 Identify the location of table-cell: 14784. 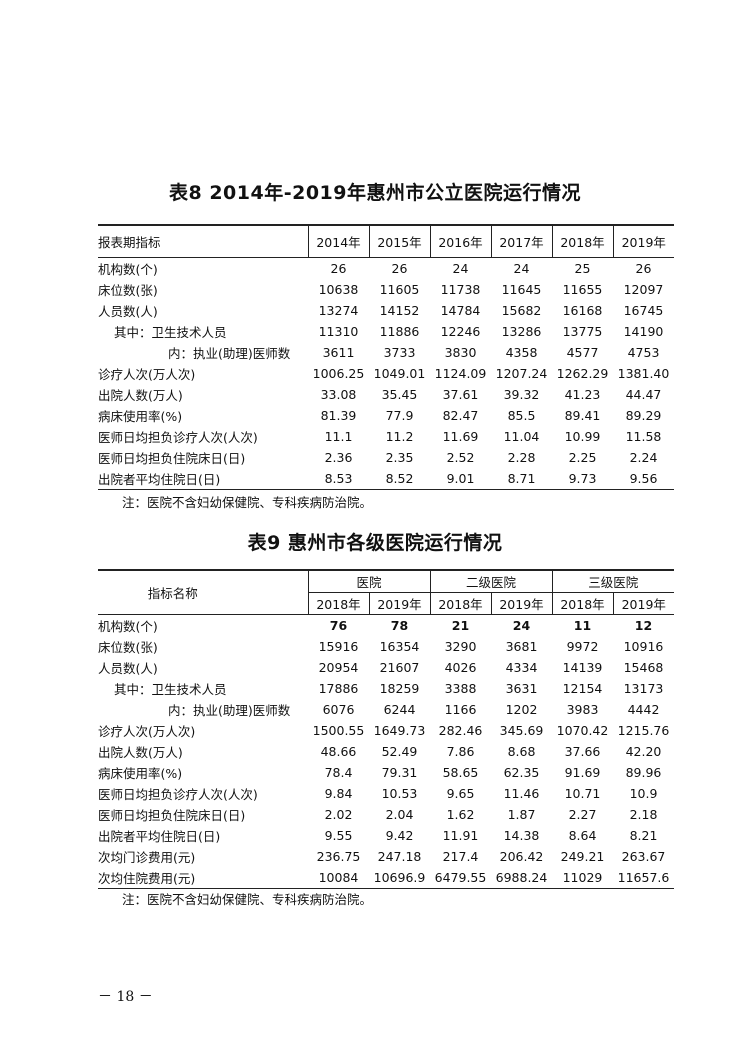
(460, 310).